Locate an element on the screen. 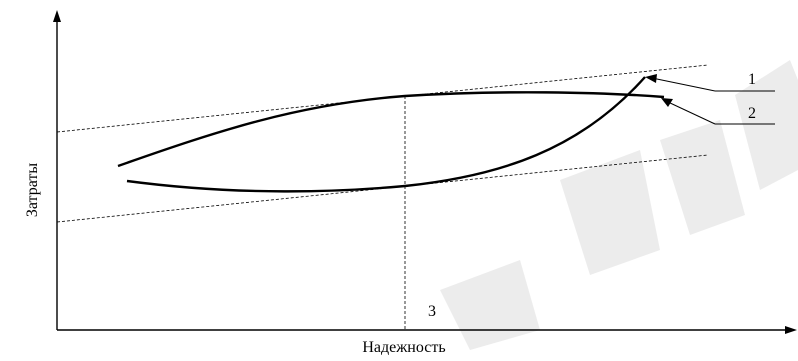 This screenshot has width=798, height=361. x-axis-label: Надежность is located at coordinates (403, 347).